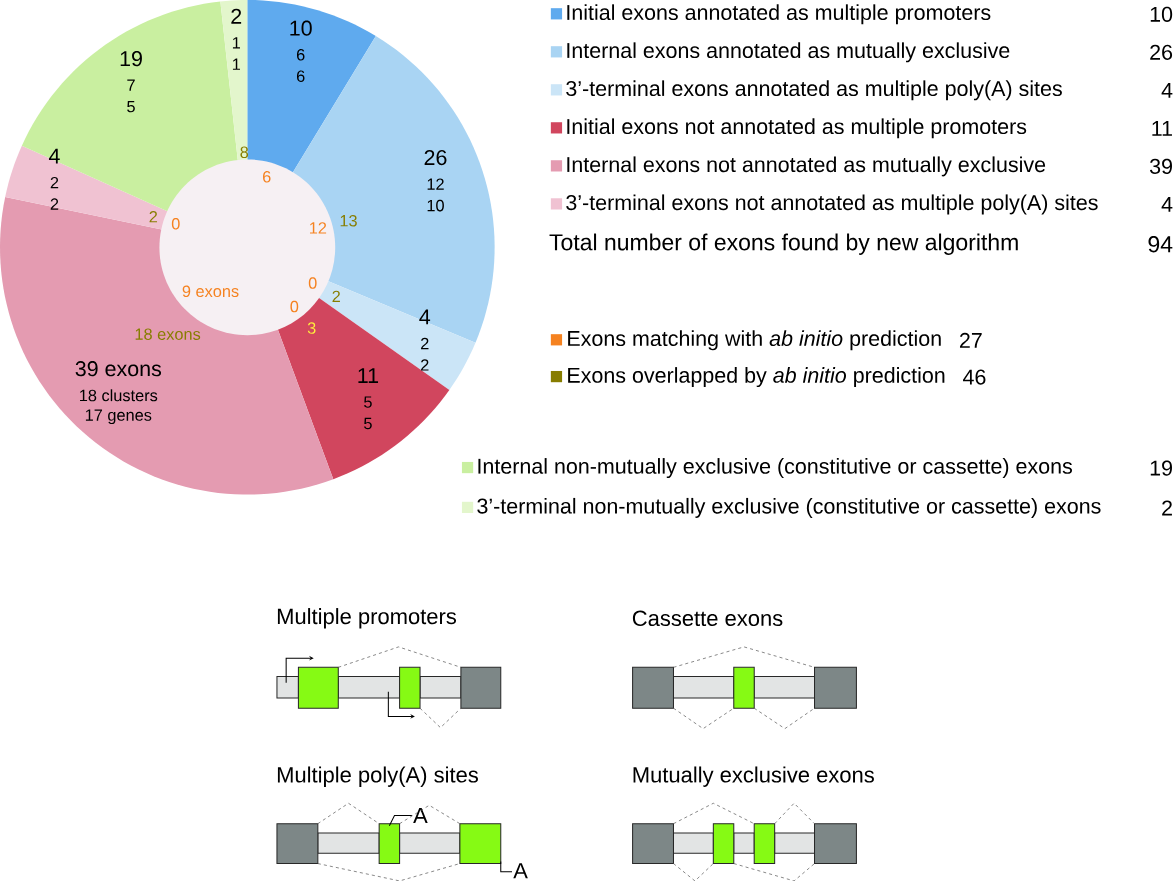 Image resolution: width=1173 pixels, height=881 pixels. What do you see at coordinates (367, 618) in the screenshot?
I see `text: Multiple promoters` at bounding box center [367, 618].